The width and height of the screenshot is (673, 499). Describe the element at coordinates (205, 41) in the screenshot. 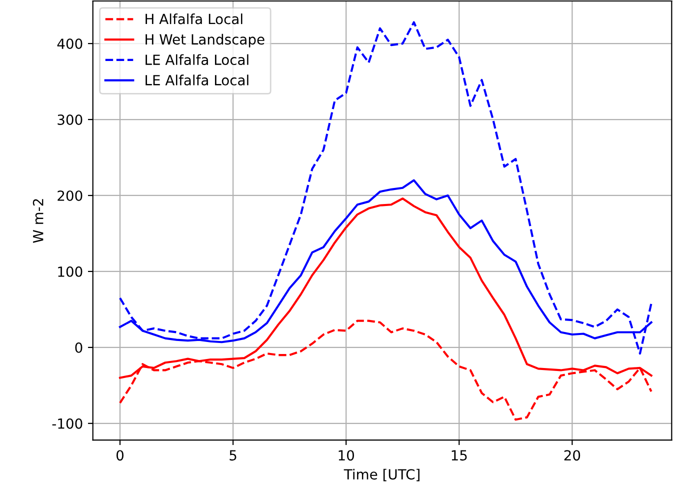

I see `legend-label: H Wet Landscape` at that location.